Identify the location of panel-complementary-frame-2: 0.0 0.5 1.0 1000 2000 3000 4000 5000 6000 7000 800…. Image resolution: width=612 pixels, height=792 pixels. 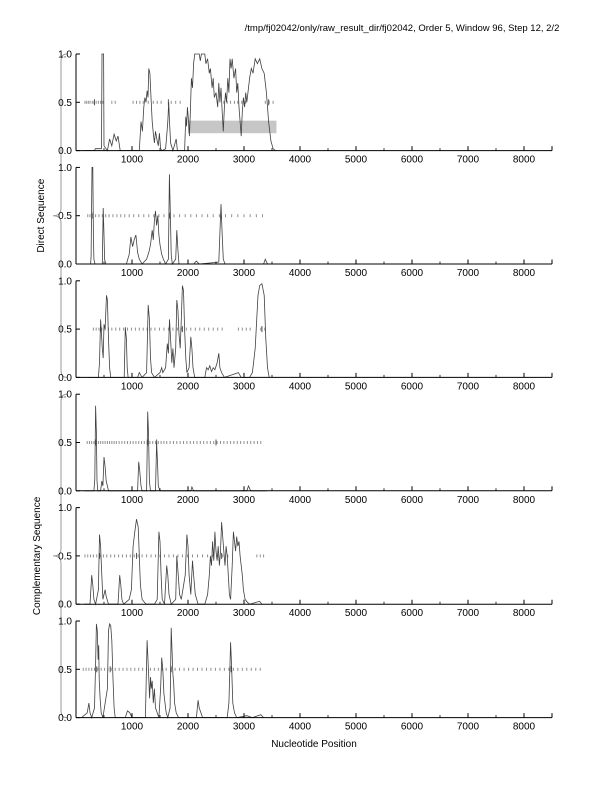
(305, 561).